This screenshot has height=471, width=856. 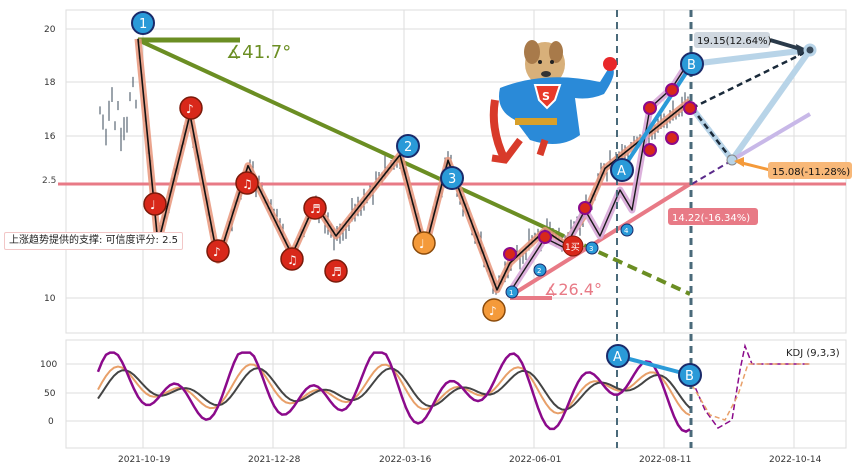 I want to click on lower-badge: 14.22(-16.34%), so click(x=711, y=218).